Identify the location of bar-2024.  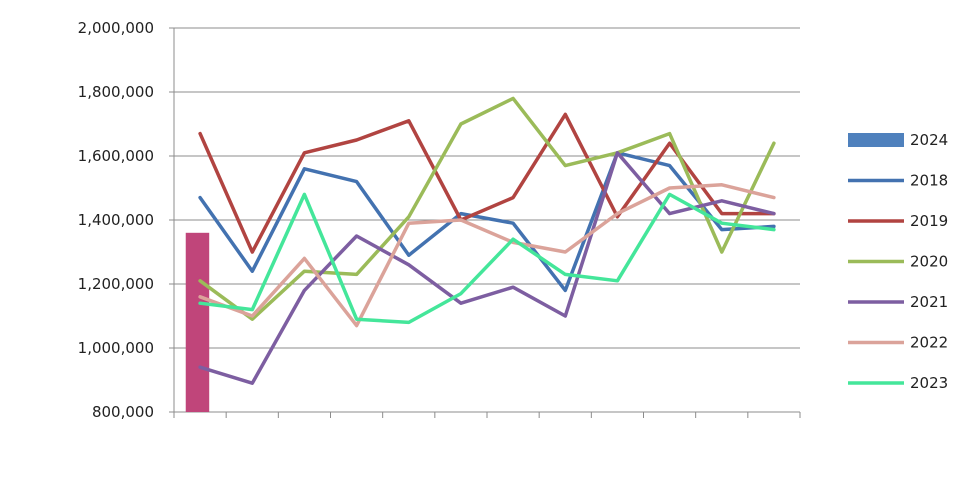
(197, 322).